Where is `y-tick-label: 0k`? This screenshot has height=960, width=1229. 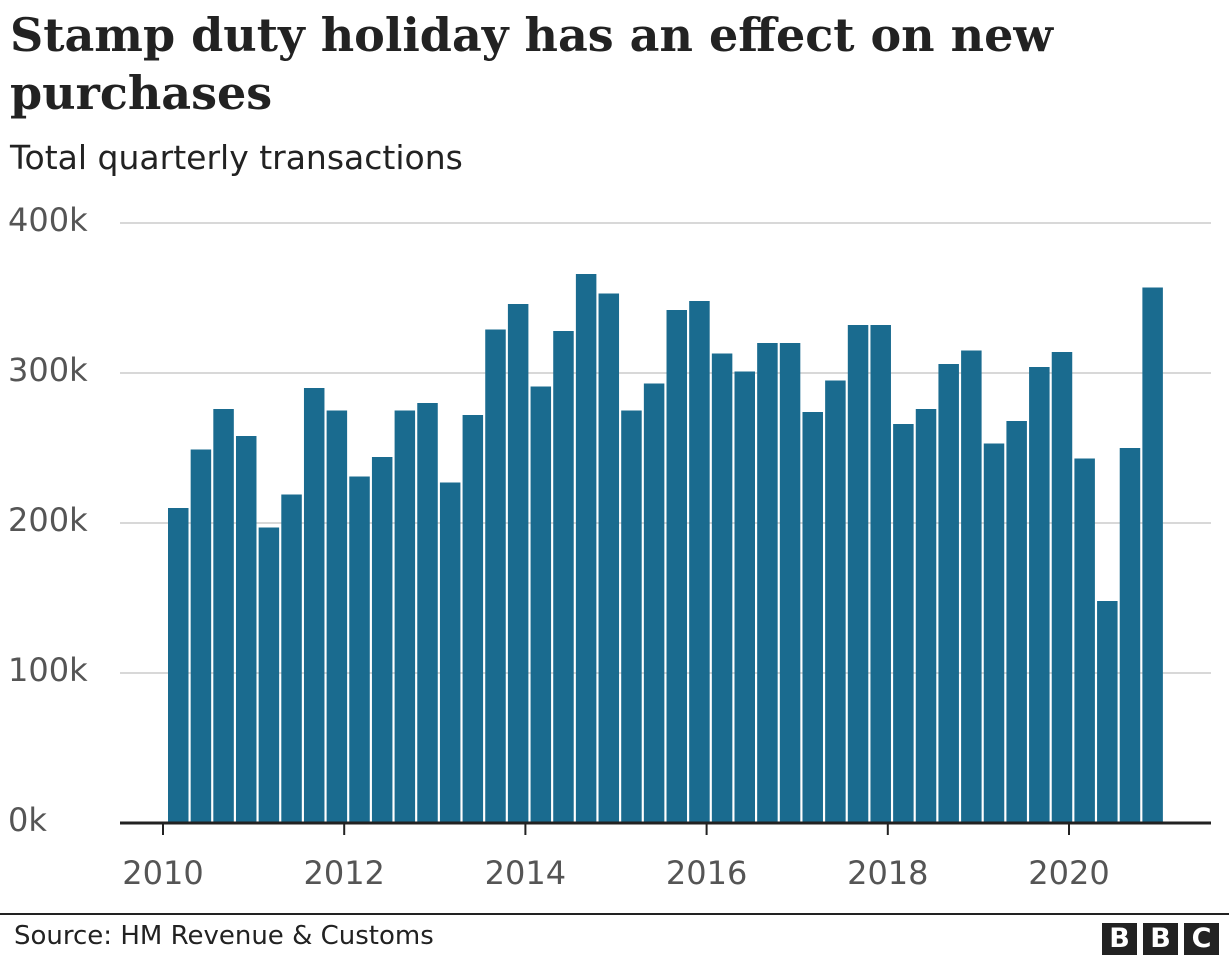 y-tick-label: 0k is located at coordinates (27, 820).